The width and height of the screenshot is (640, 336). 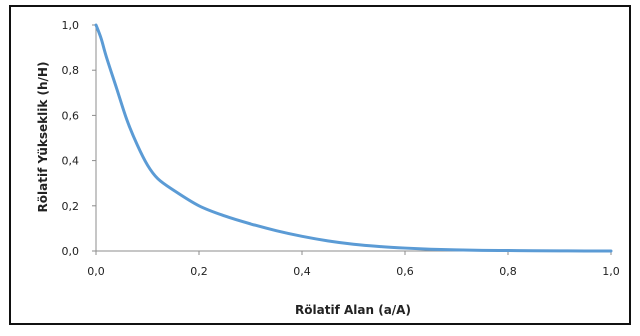 What do you see at coordinates (405, 271) in the screenshot?
I see `x-tick-label: 0,6` at bounding box center [405, 271].